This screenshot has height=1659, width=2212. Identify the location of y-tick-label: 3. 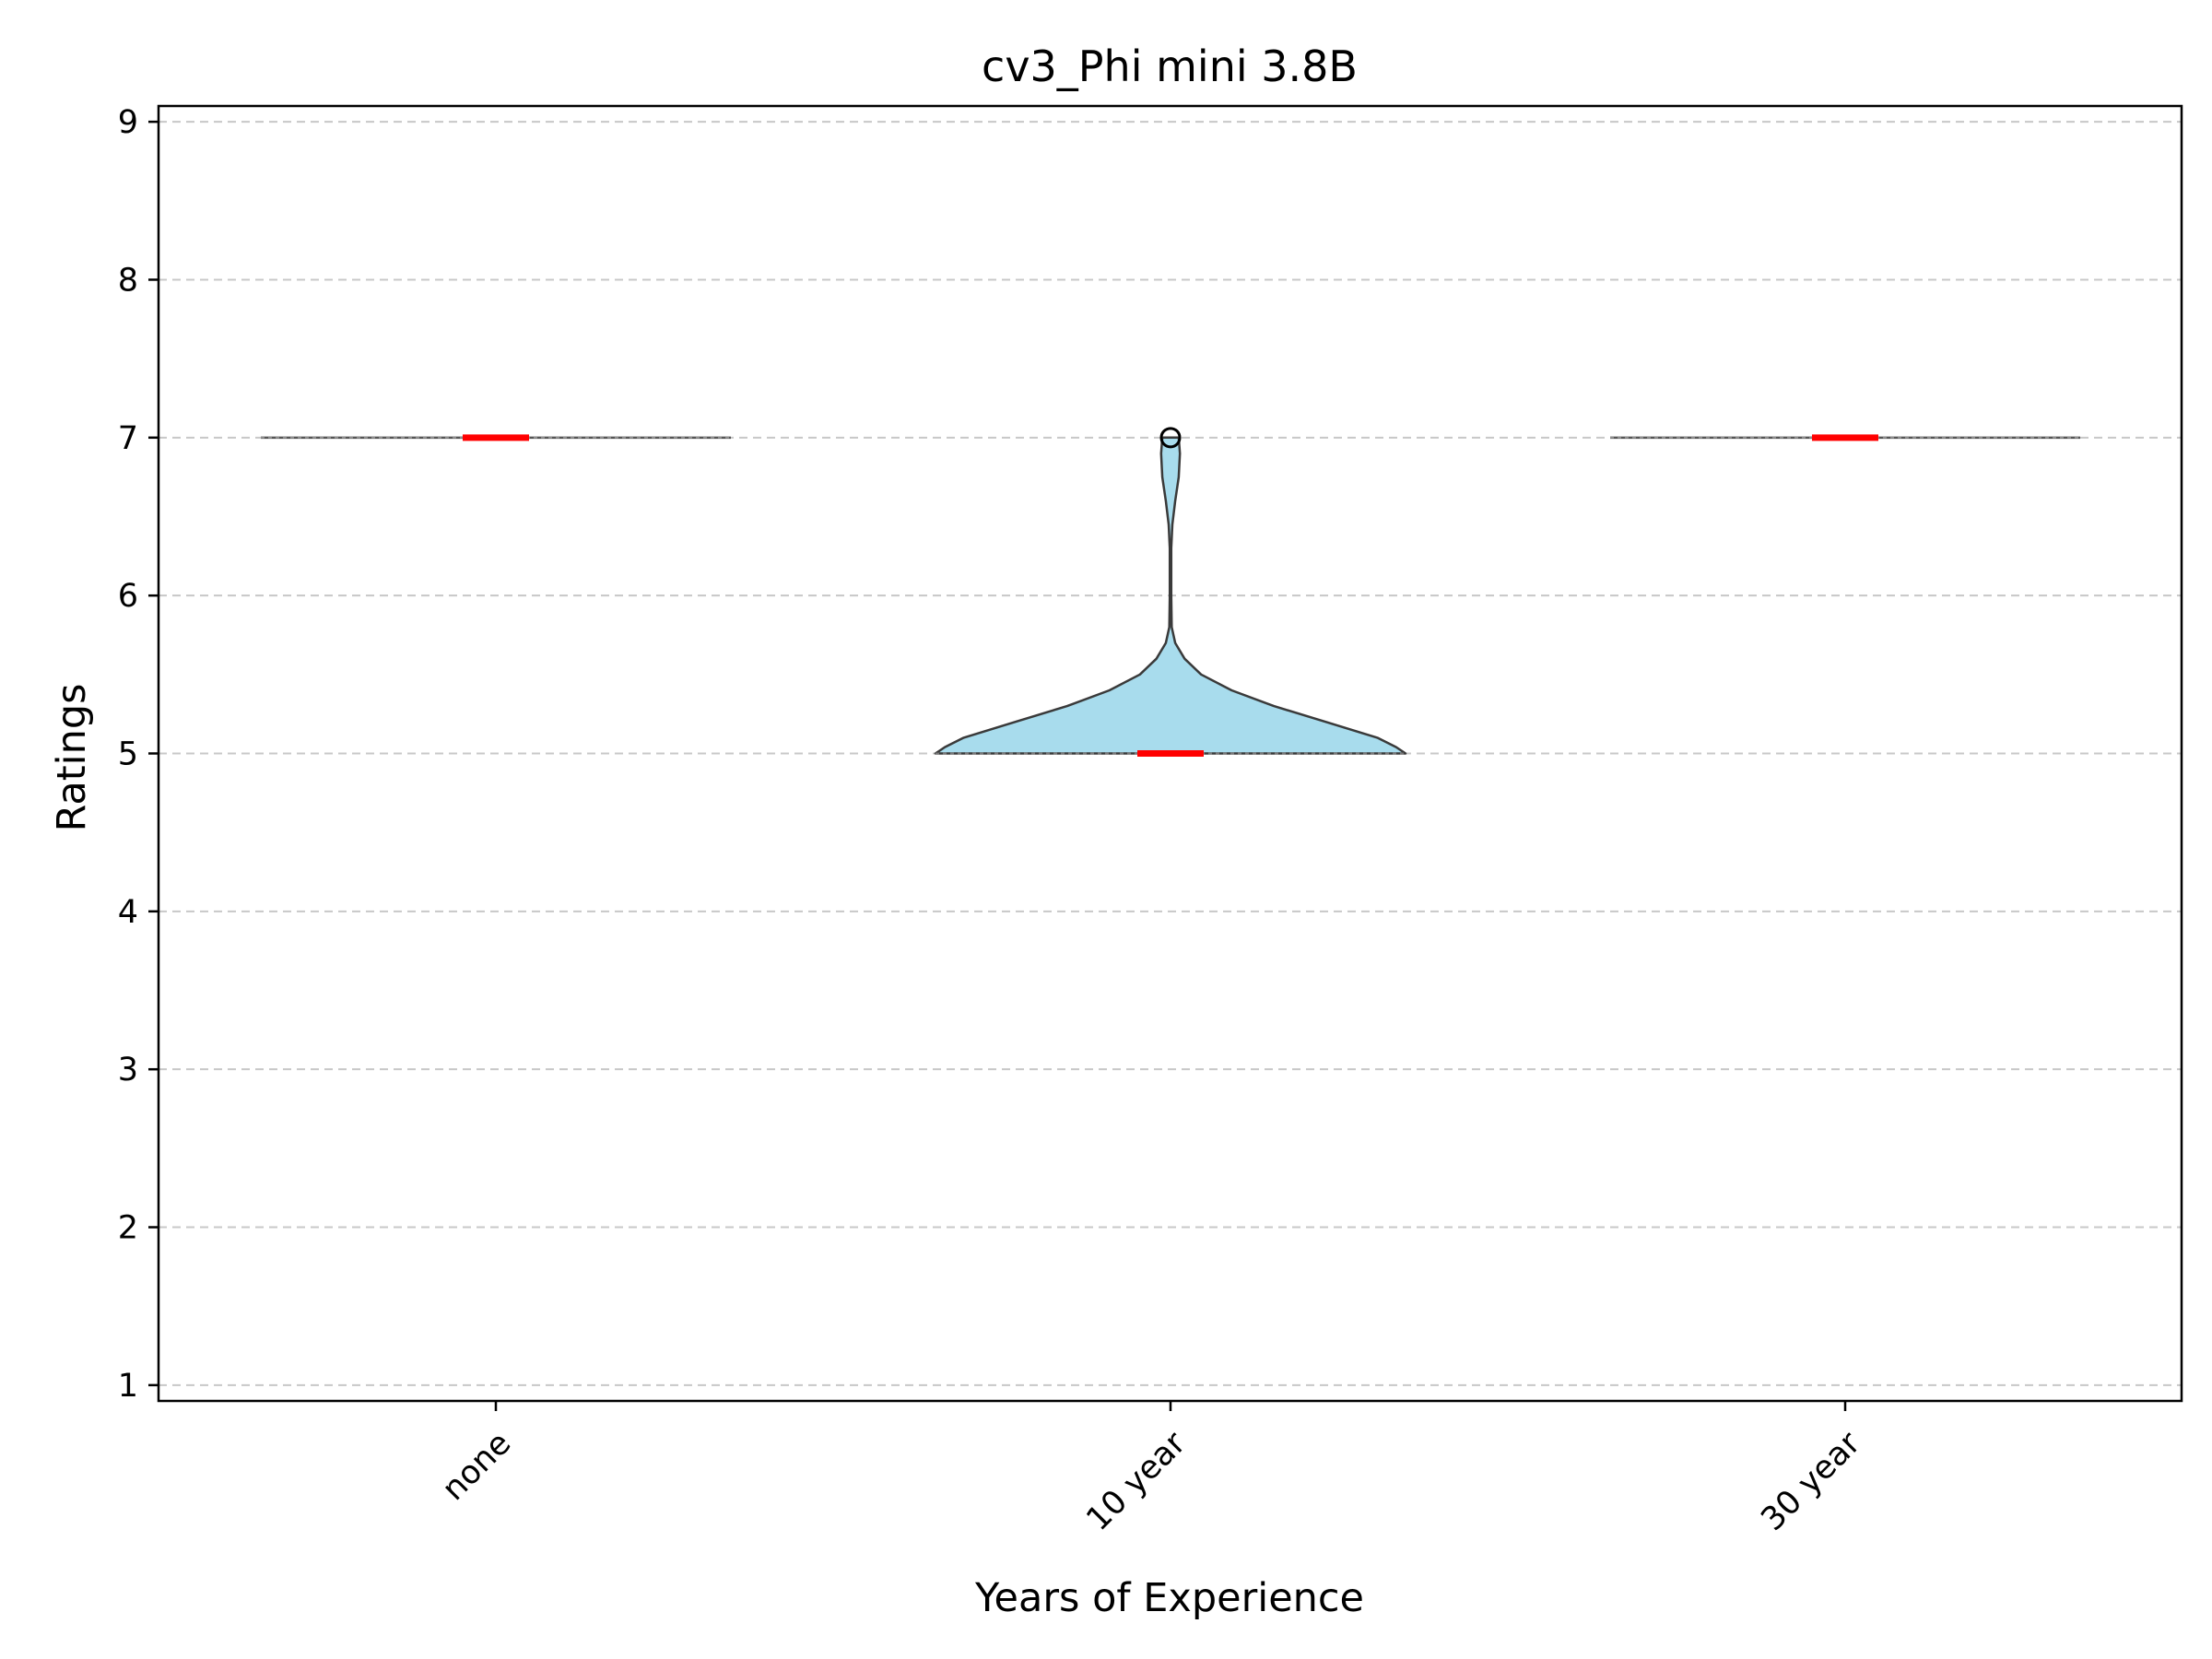
(128, 1070).